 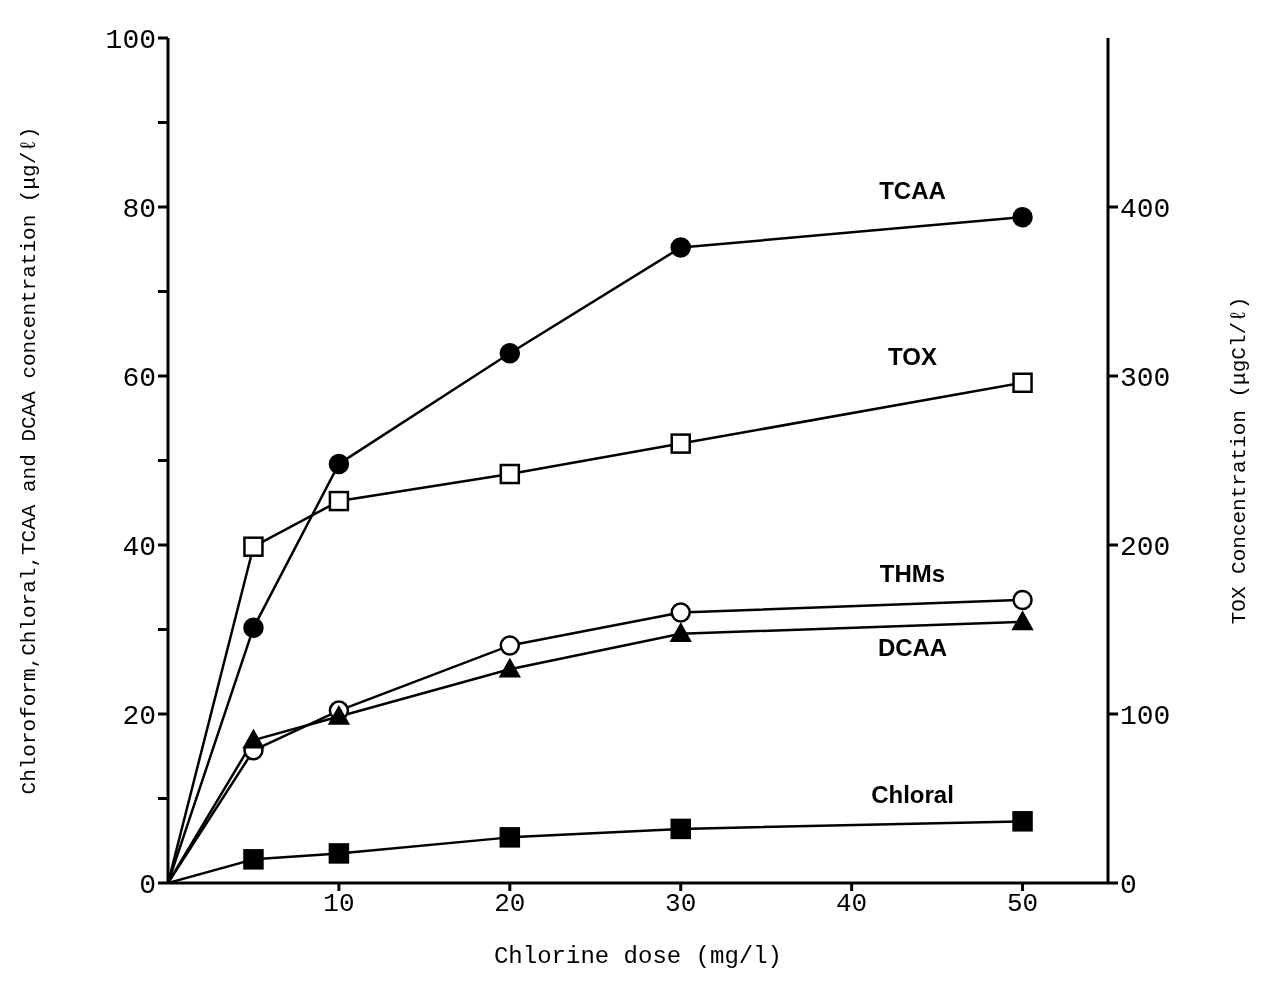 What do you see at coordinates (852, 904) in the screenshot?
I see `x-tick-label: 40` at bounding box center [852, 904].